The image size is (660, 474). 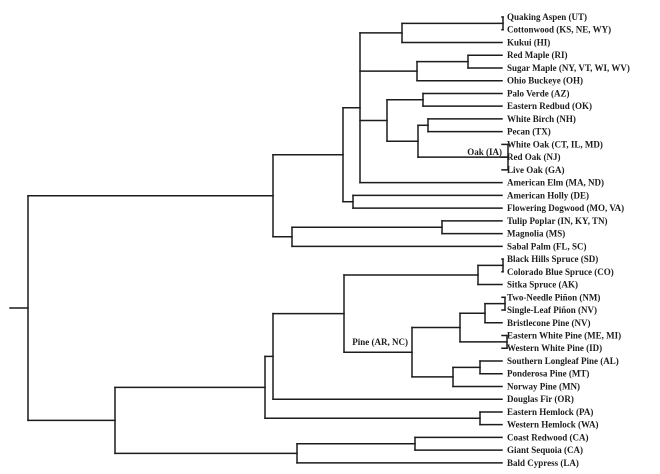 I want to click on leaf-label: Magnolia (MS), so click(x=536, y=234).